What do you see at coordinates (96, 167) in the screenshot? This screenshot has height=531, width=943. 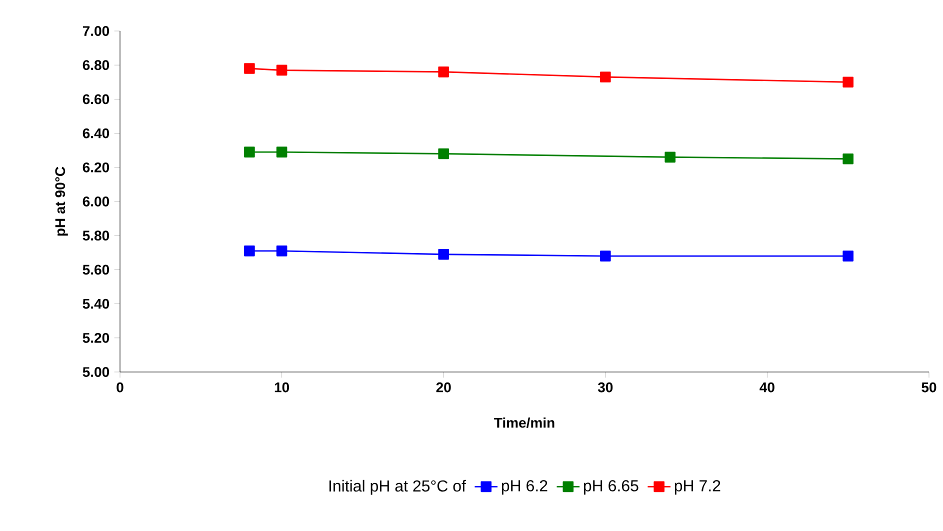 I see `y-tick-label: 6.20` at bounding box center [96, 167].